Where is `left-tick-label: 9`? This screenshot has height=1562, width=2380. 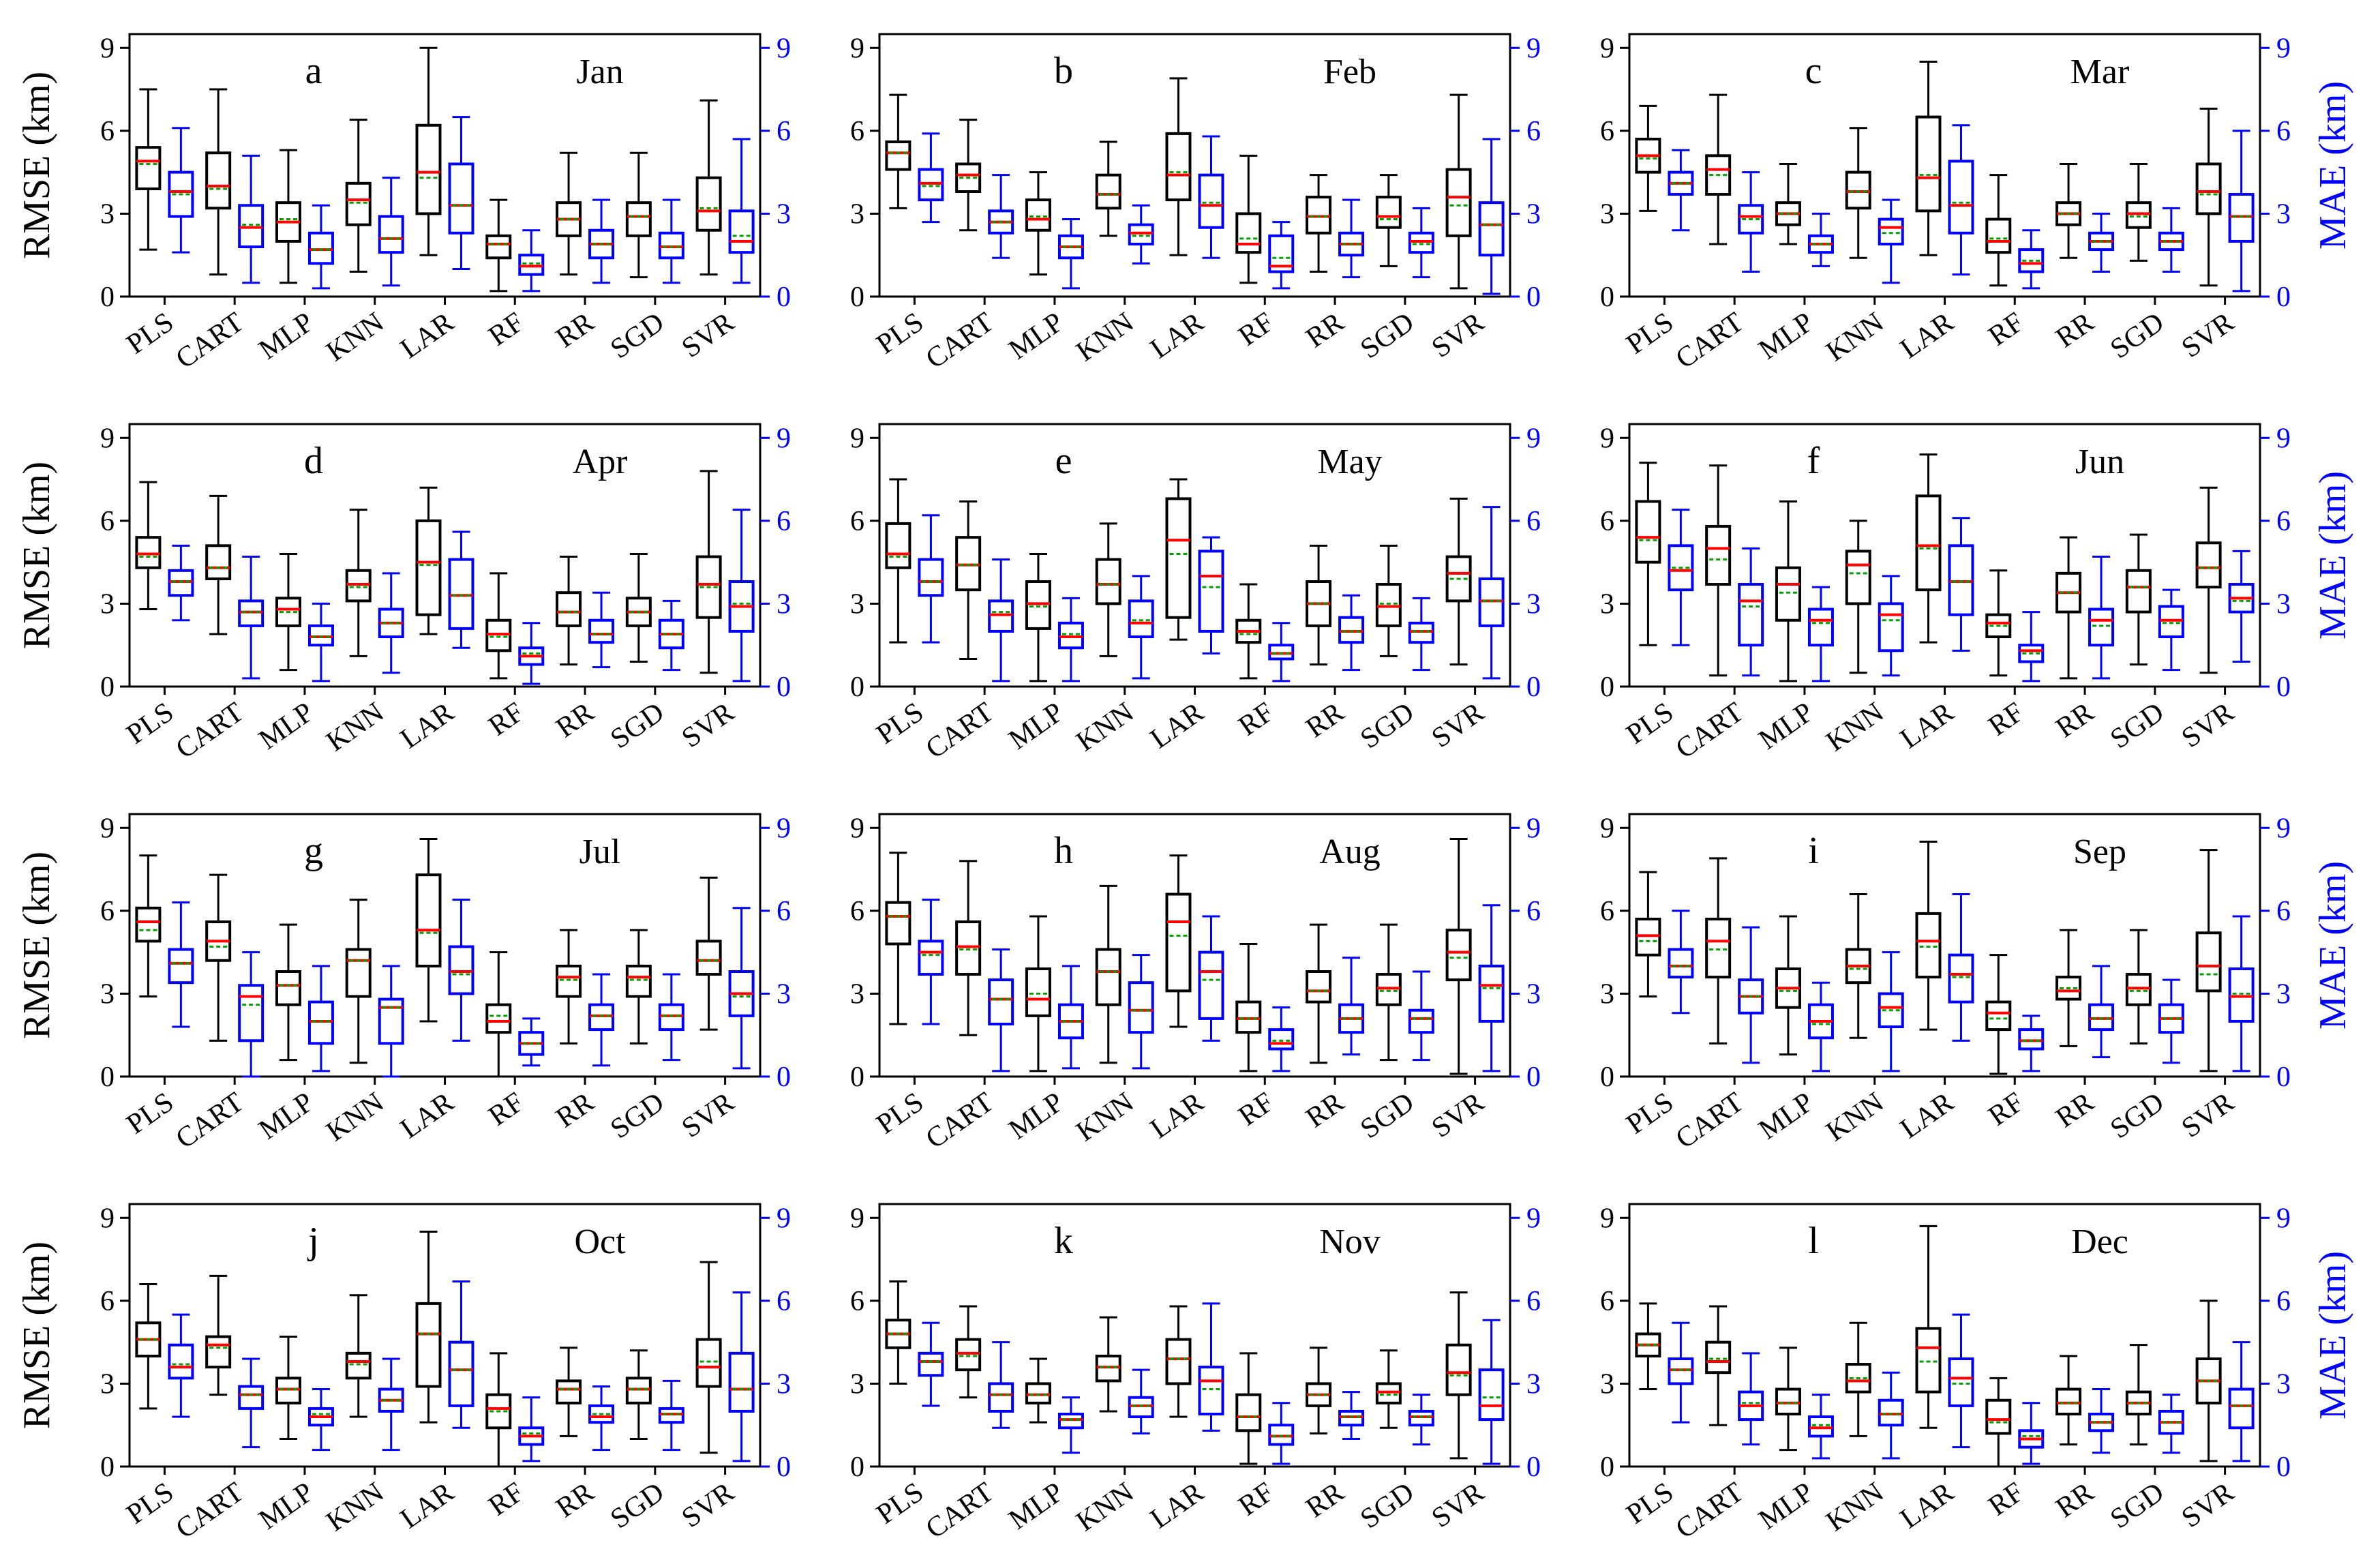
left-tick-label: 9 is located at coordinates (1607, 48).